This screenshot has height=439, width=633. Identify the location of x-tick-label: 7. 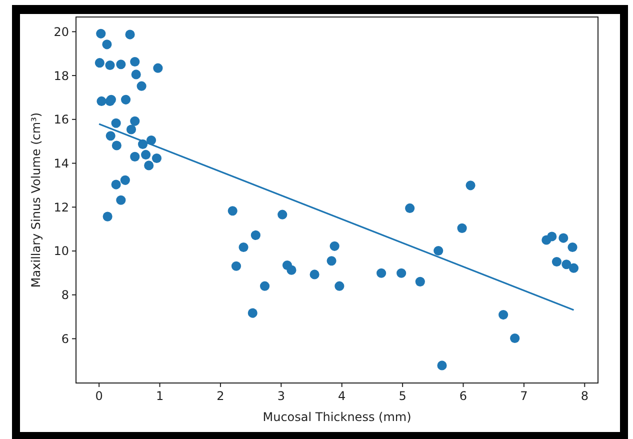
(524, 396).